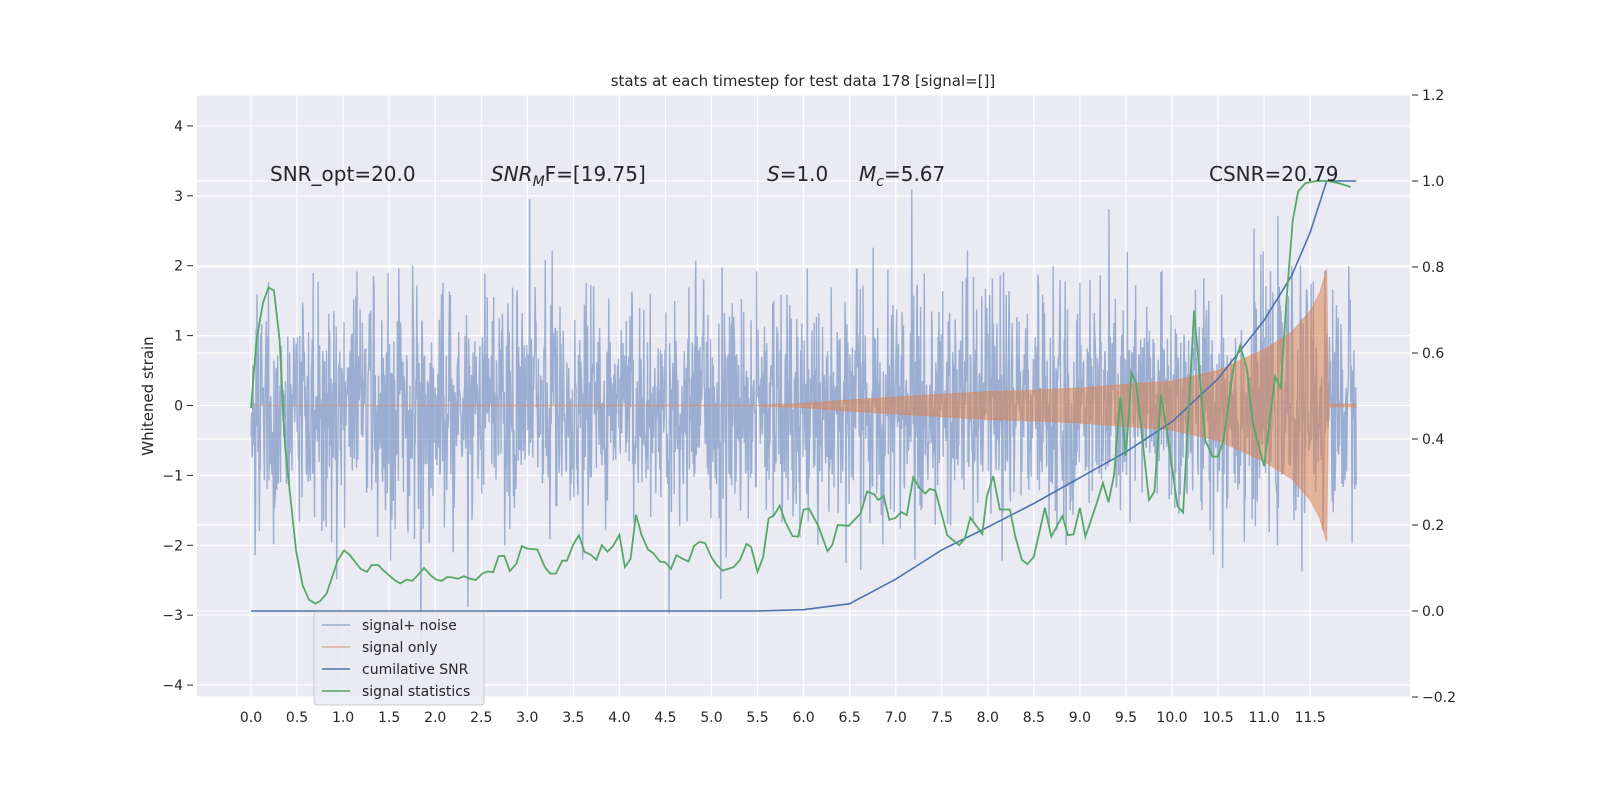 This screenshot has height=804, width=1600. Describe the element at coordinates (757, 718) in the screenshot. I see `x-tick-label: 5.5` at that location.